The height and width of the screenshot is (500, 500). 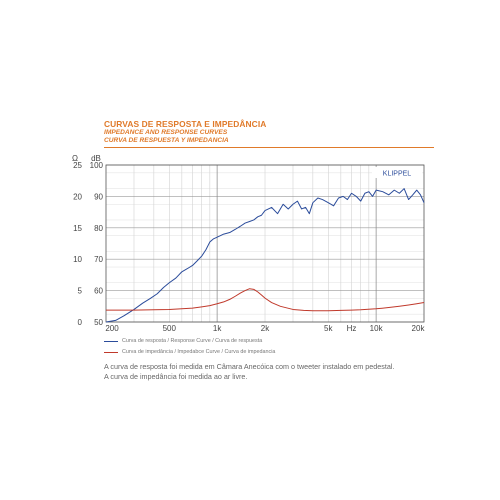 I want to click on frequency-tick-label: 5k, so click(x=328, y=328).